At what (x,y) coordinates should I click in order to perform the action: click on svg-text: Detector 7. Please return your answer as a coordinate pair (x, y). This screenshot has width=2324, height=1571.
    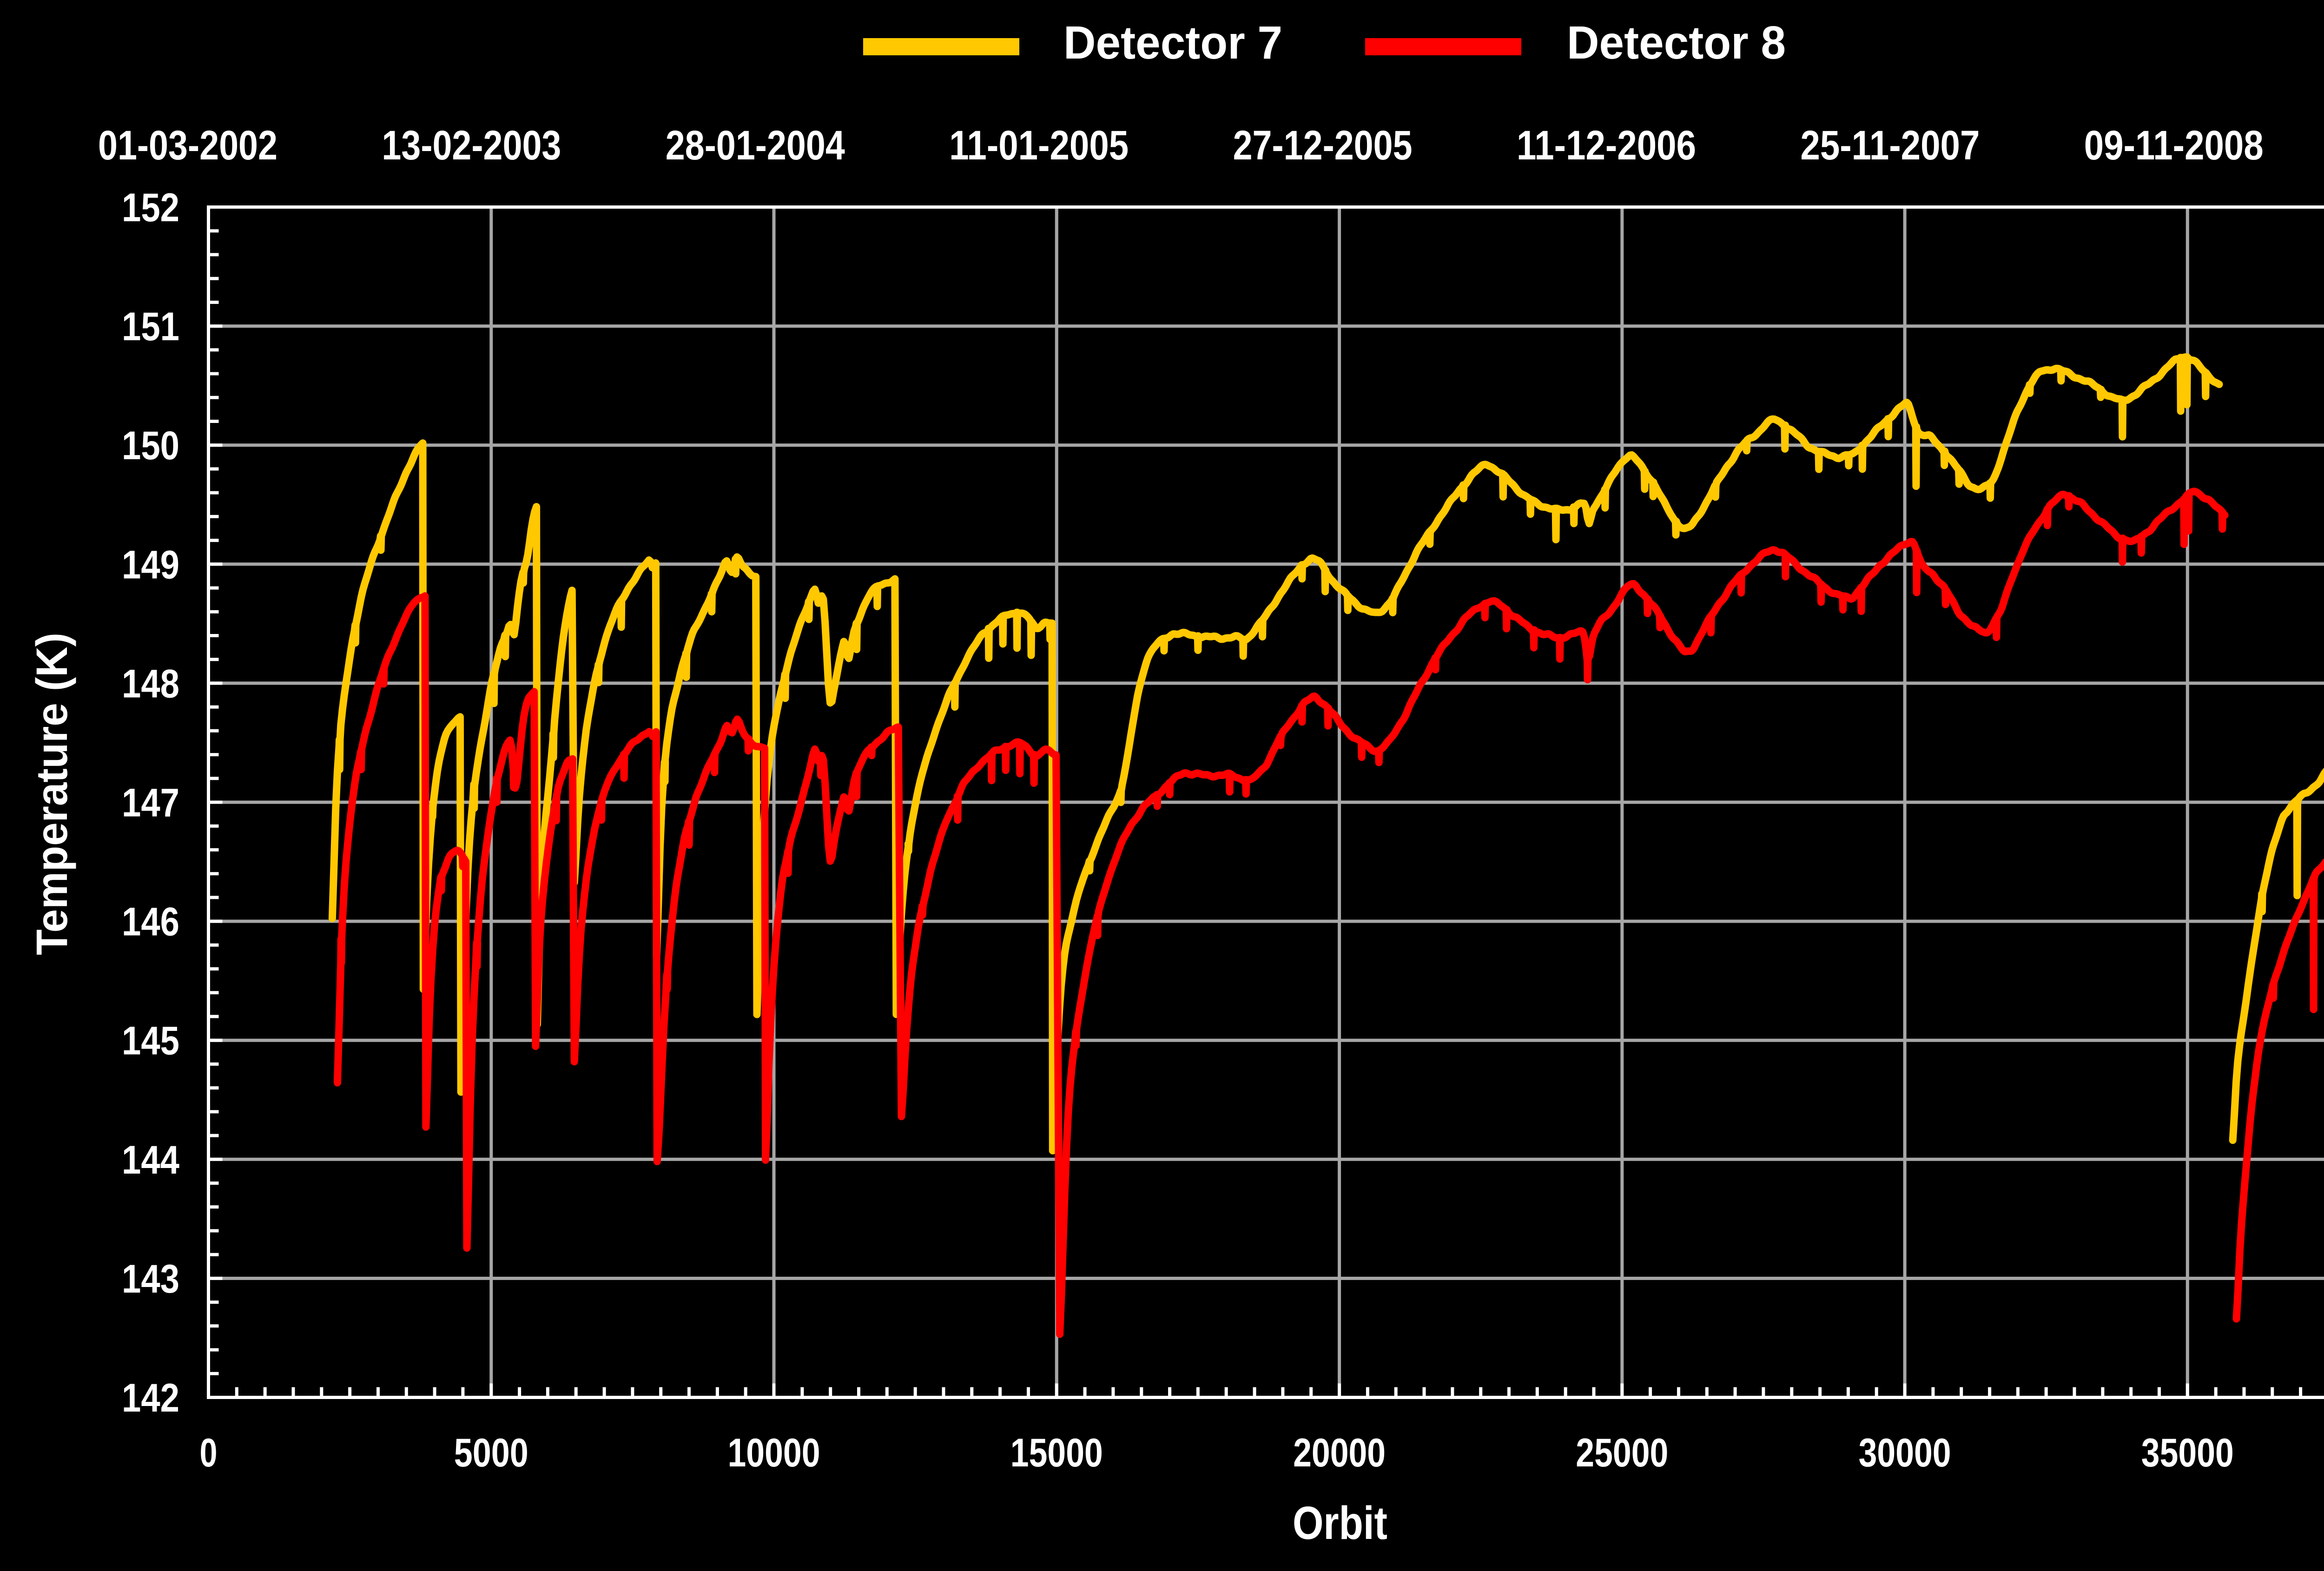
    Looking at the image, I should click on (1172, 43).